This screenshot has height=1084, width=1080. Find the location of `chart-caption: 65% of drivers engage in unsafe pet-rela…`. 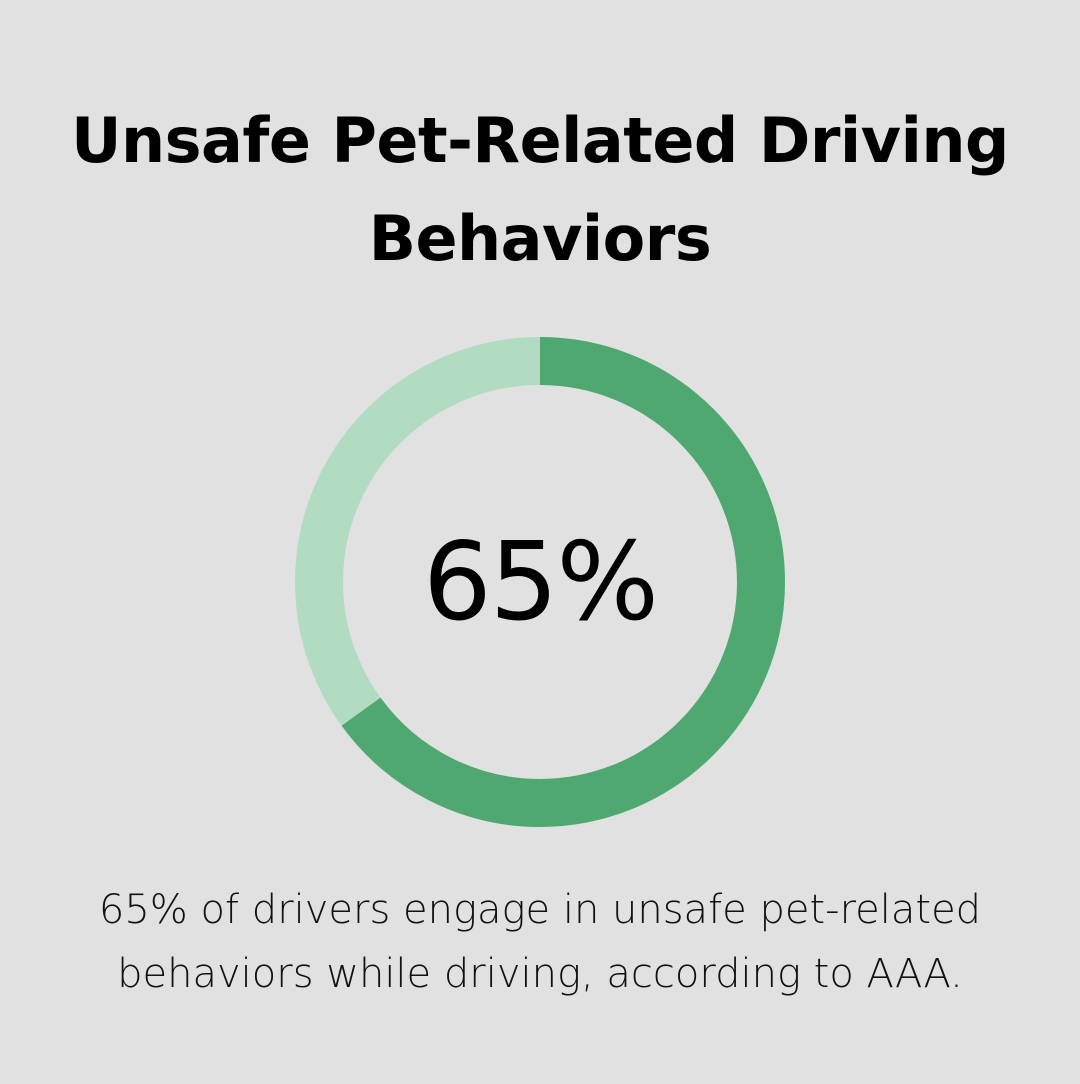

chart-caption: 65% of drivers engage in unsafe pet-rela… is located at coordinates (540, 942).